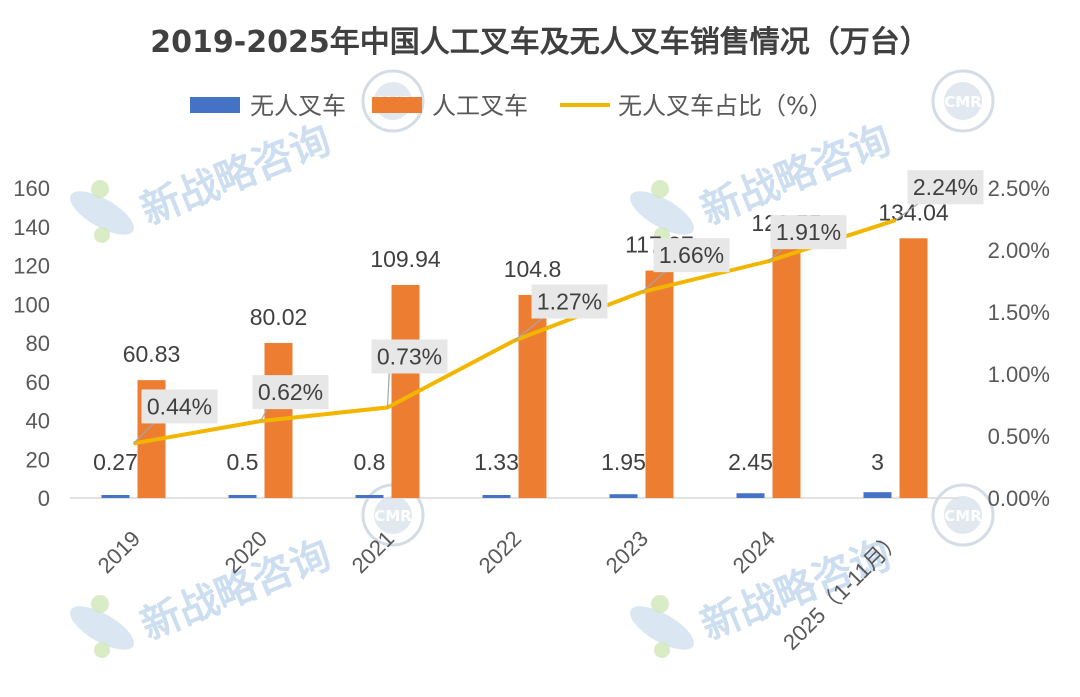 This screenshot has height=697, width=1080. I want to click on legend-swatch-manual, so click(397, 105).